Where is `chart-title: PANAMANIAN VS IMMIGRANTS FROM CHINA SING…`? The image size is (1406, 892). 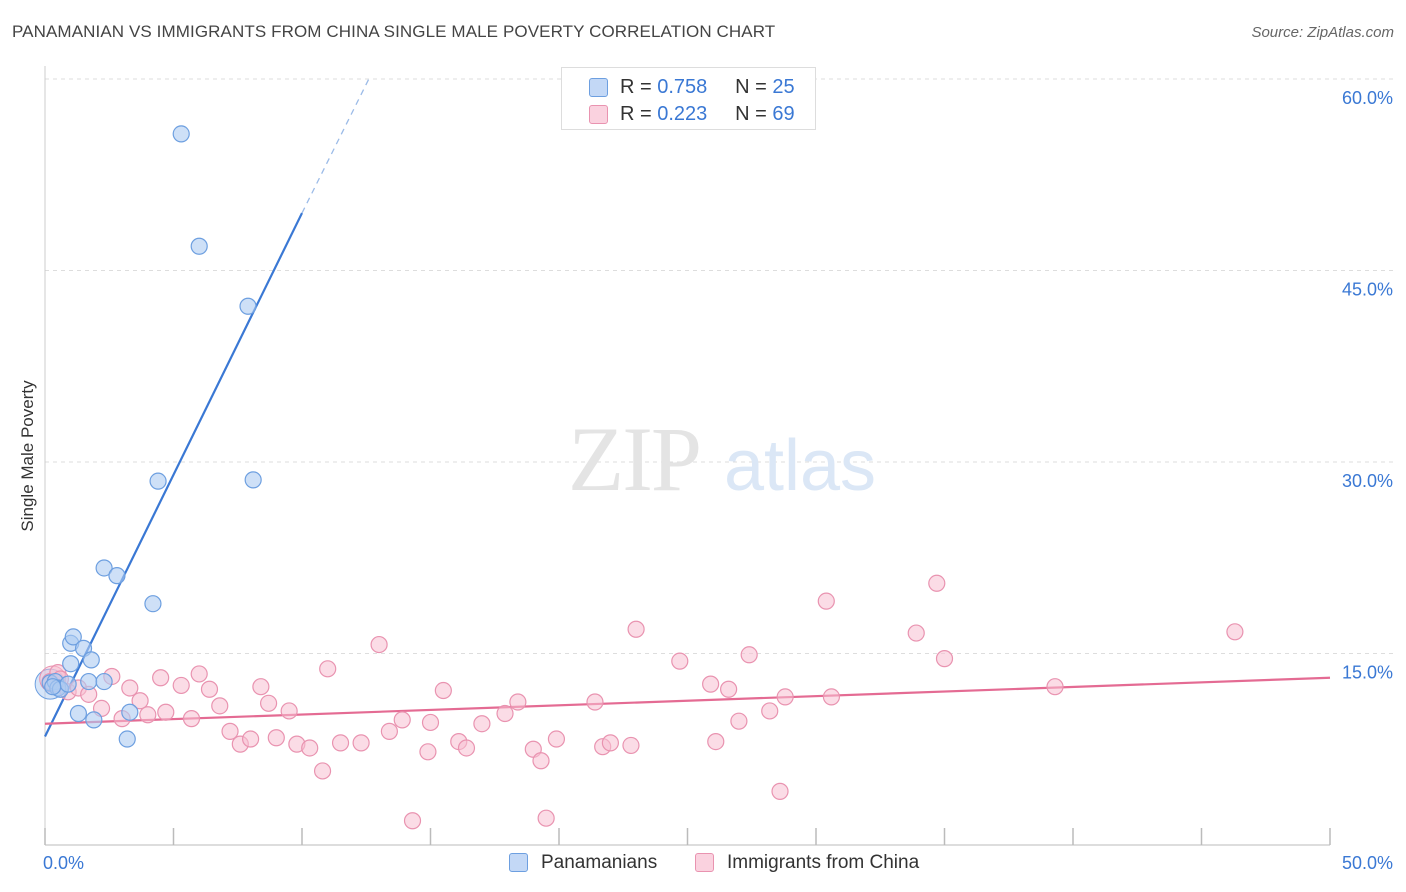
chart-title: PANAMANIAN VS IMMIGRANTS FROM CHINA SING… is located at coordinates (394, 31).